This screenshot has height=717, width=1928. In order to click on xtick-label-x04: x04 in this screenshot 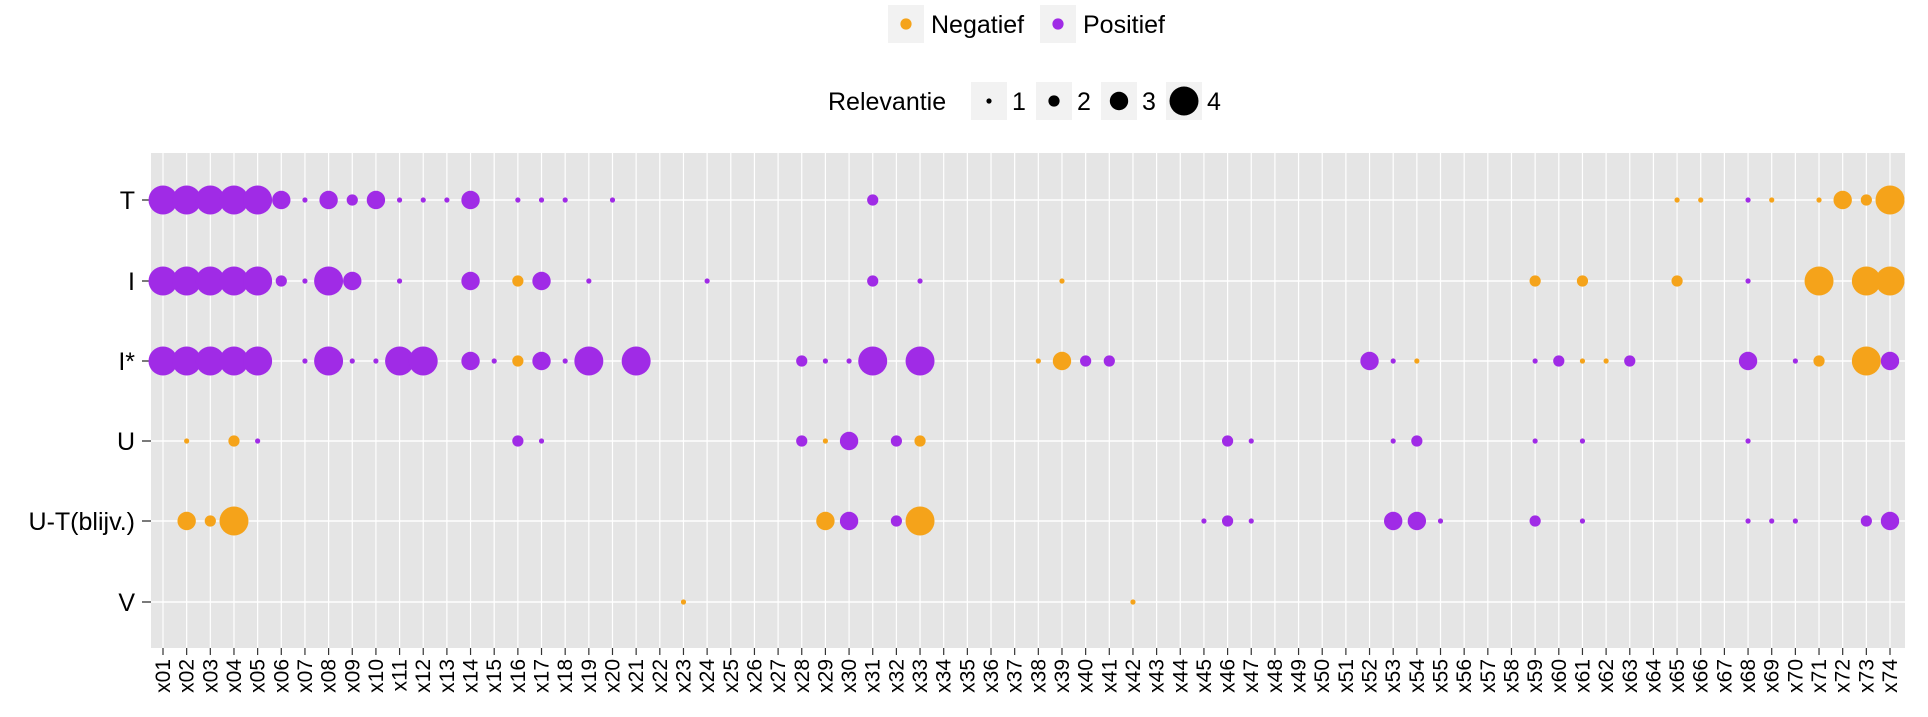, I will do `click(234, 676)`.